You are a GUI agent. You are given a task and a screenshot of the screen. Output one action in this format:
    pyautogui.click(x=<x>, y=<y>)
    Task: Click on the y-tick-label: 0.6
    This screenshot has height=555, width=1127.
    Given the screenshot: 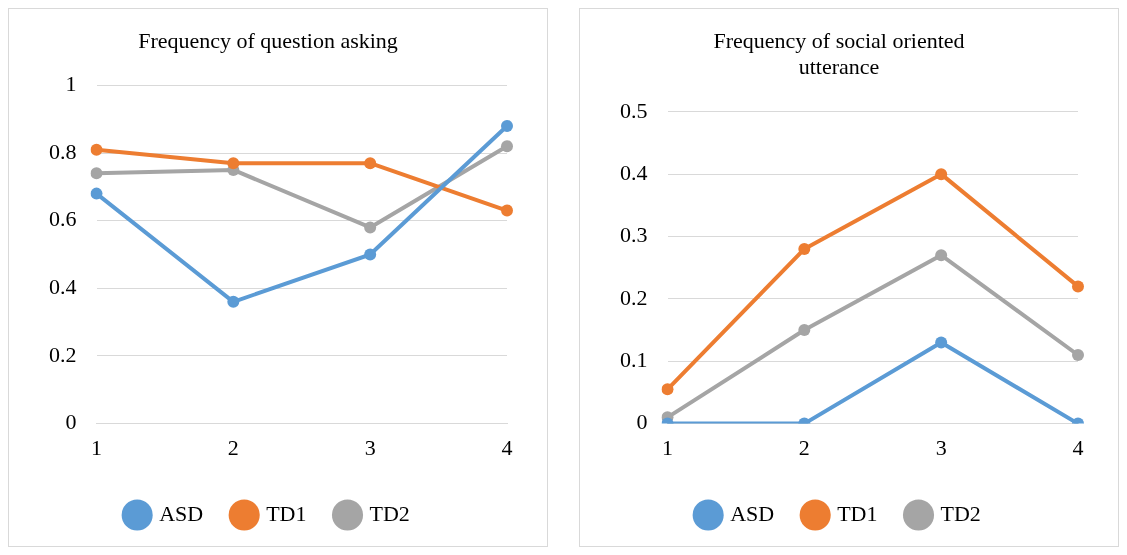 What is the action you would take?
    pyautogui.click(x=63, y=219)
    